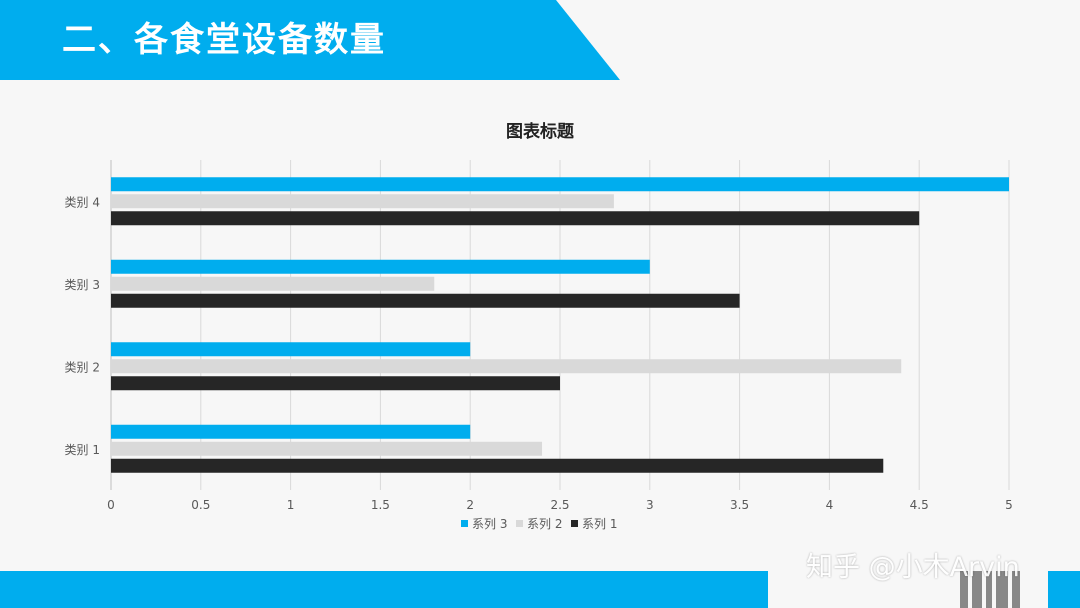  I want to click on category-label: 类别 2, so click(82, 367).